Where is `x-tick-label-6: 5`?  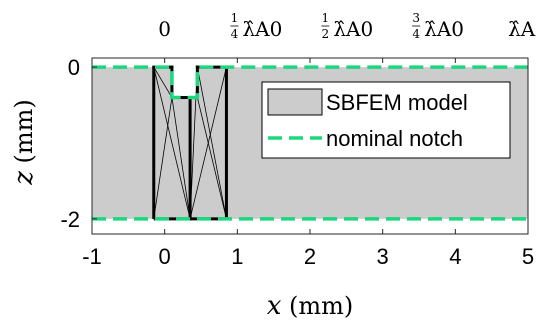
x-tick-label-6: 5 is located at coordinates (528, 256).